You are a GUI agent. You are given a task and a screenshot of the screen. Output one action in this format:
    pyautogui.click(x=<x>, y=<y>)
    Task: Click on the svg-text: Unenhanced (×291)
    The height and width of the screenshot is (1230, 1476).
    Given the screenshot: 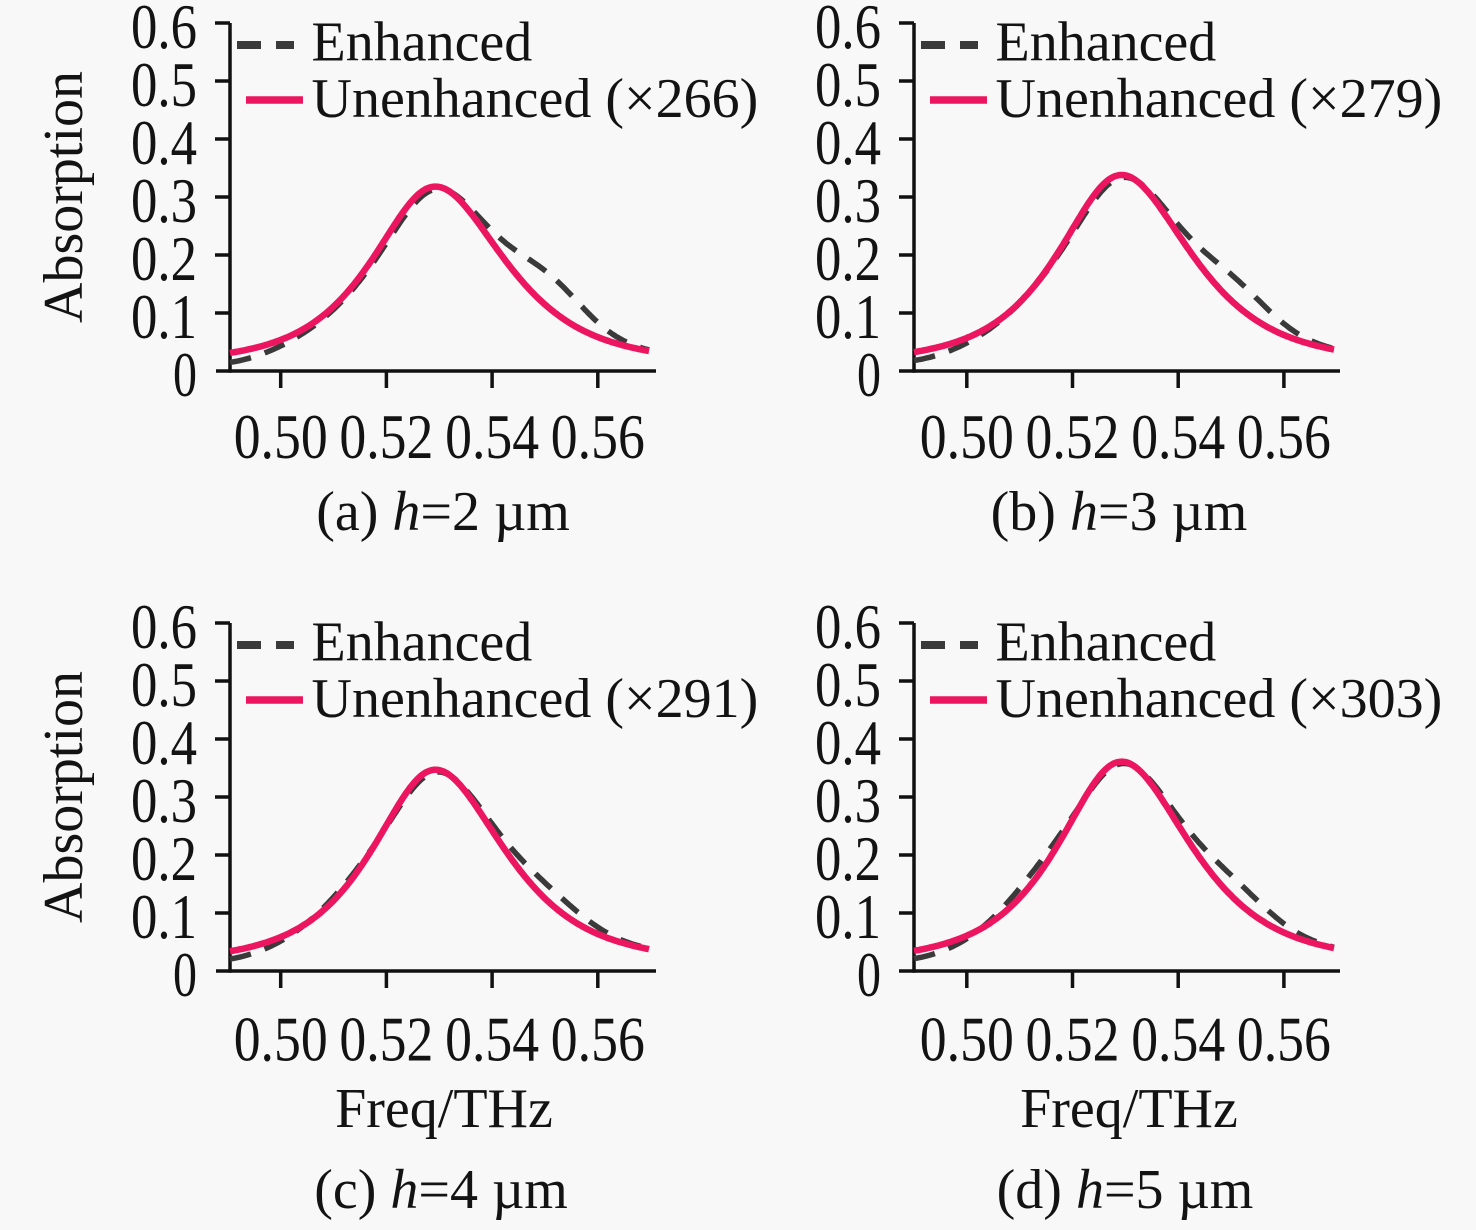 What is the action you would take?
    pyautogui.click(x=535, y=699)
    